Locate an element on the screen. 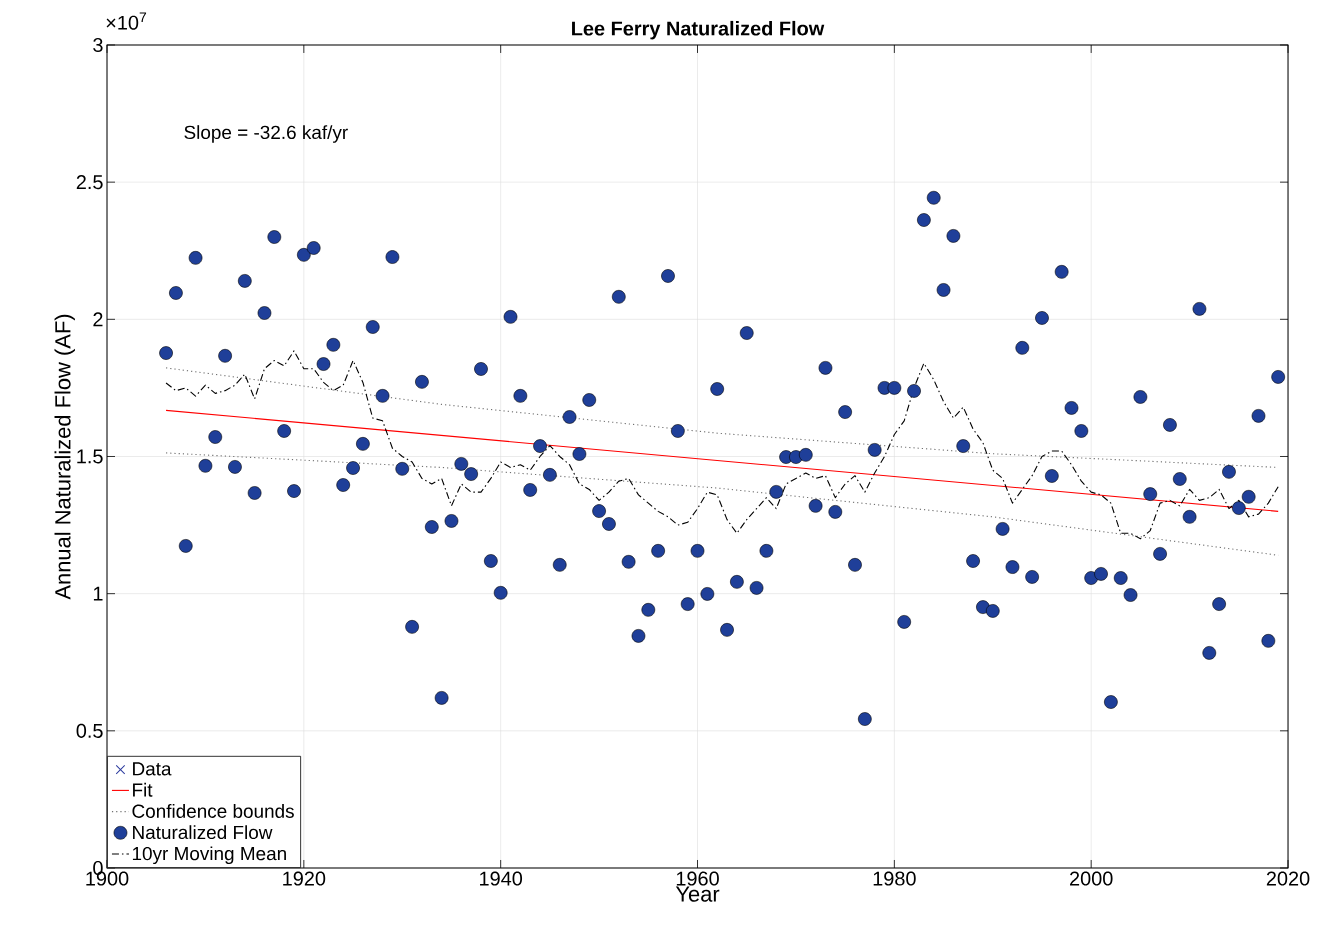 This screenshot has height=950, width=1329. x-tick-label: 2000 is located at coordinates (1091, 878).